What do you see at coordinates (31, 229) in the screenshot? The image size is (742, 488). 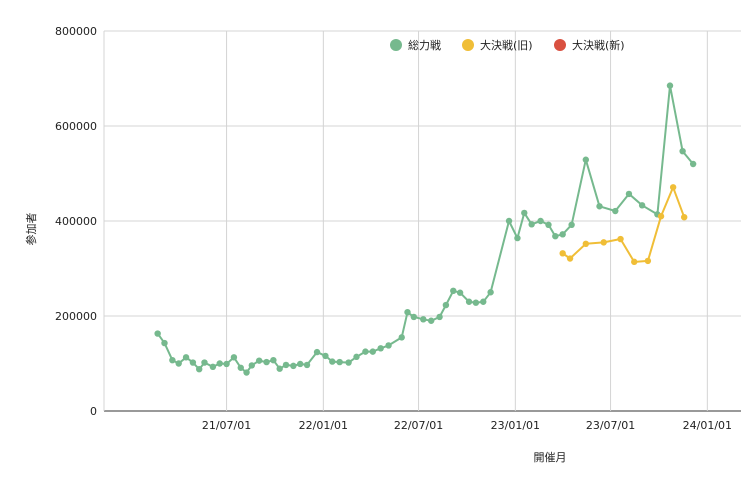 I see `y-axis-title: 参加者` at bounding box center [31, 229].